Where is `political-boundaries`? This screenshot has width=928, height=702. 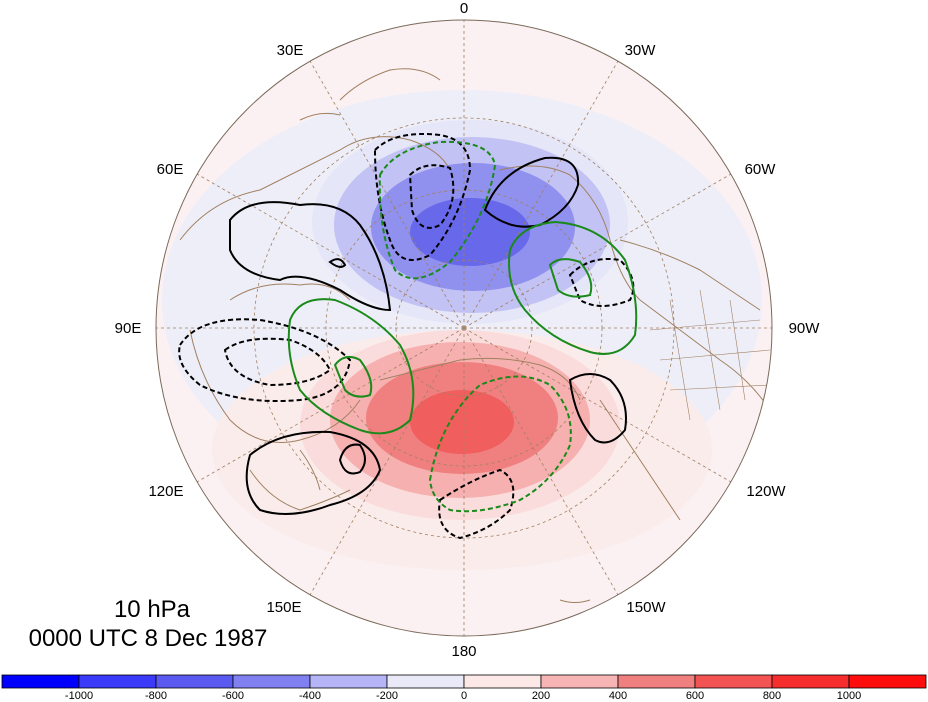
political-boundaries is located at coordinates (710, 355).